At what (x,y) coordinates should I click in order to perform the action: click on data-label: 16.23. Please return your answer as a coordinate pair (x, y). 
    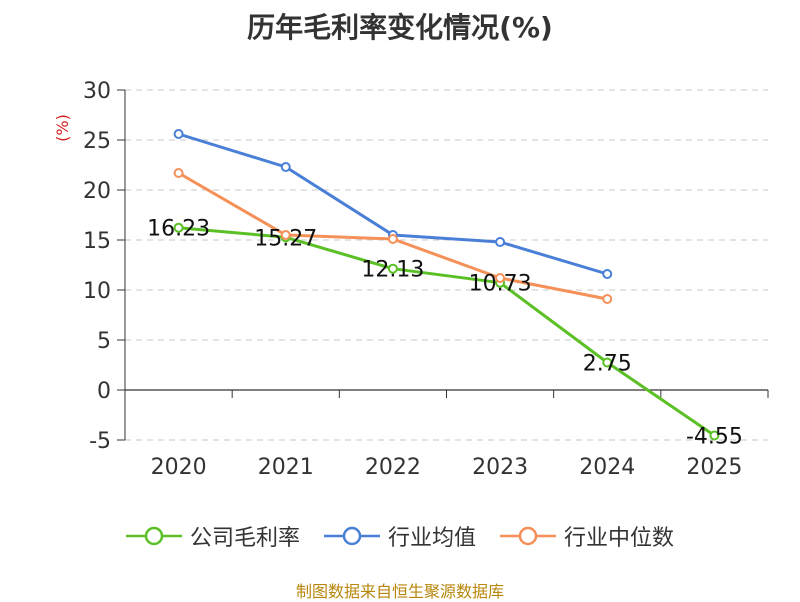
    Looking at the image, I should click on (178, 229).